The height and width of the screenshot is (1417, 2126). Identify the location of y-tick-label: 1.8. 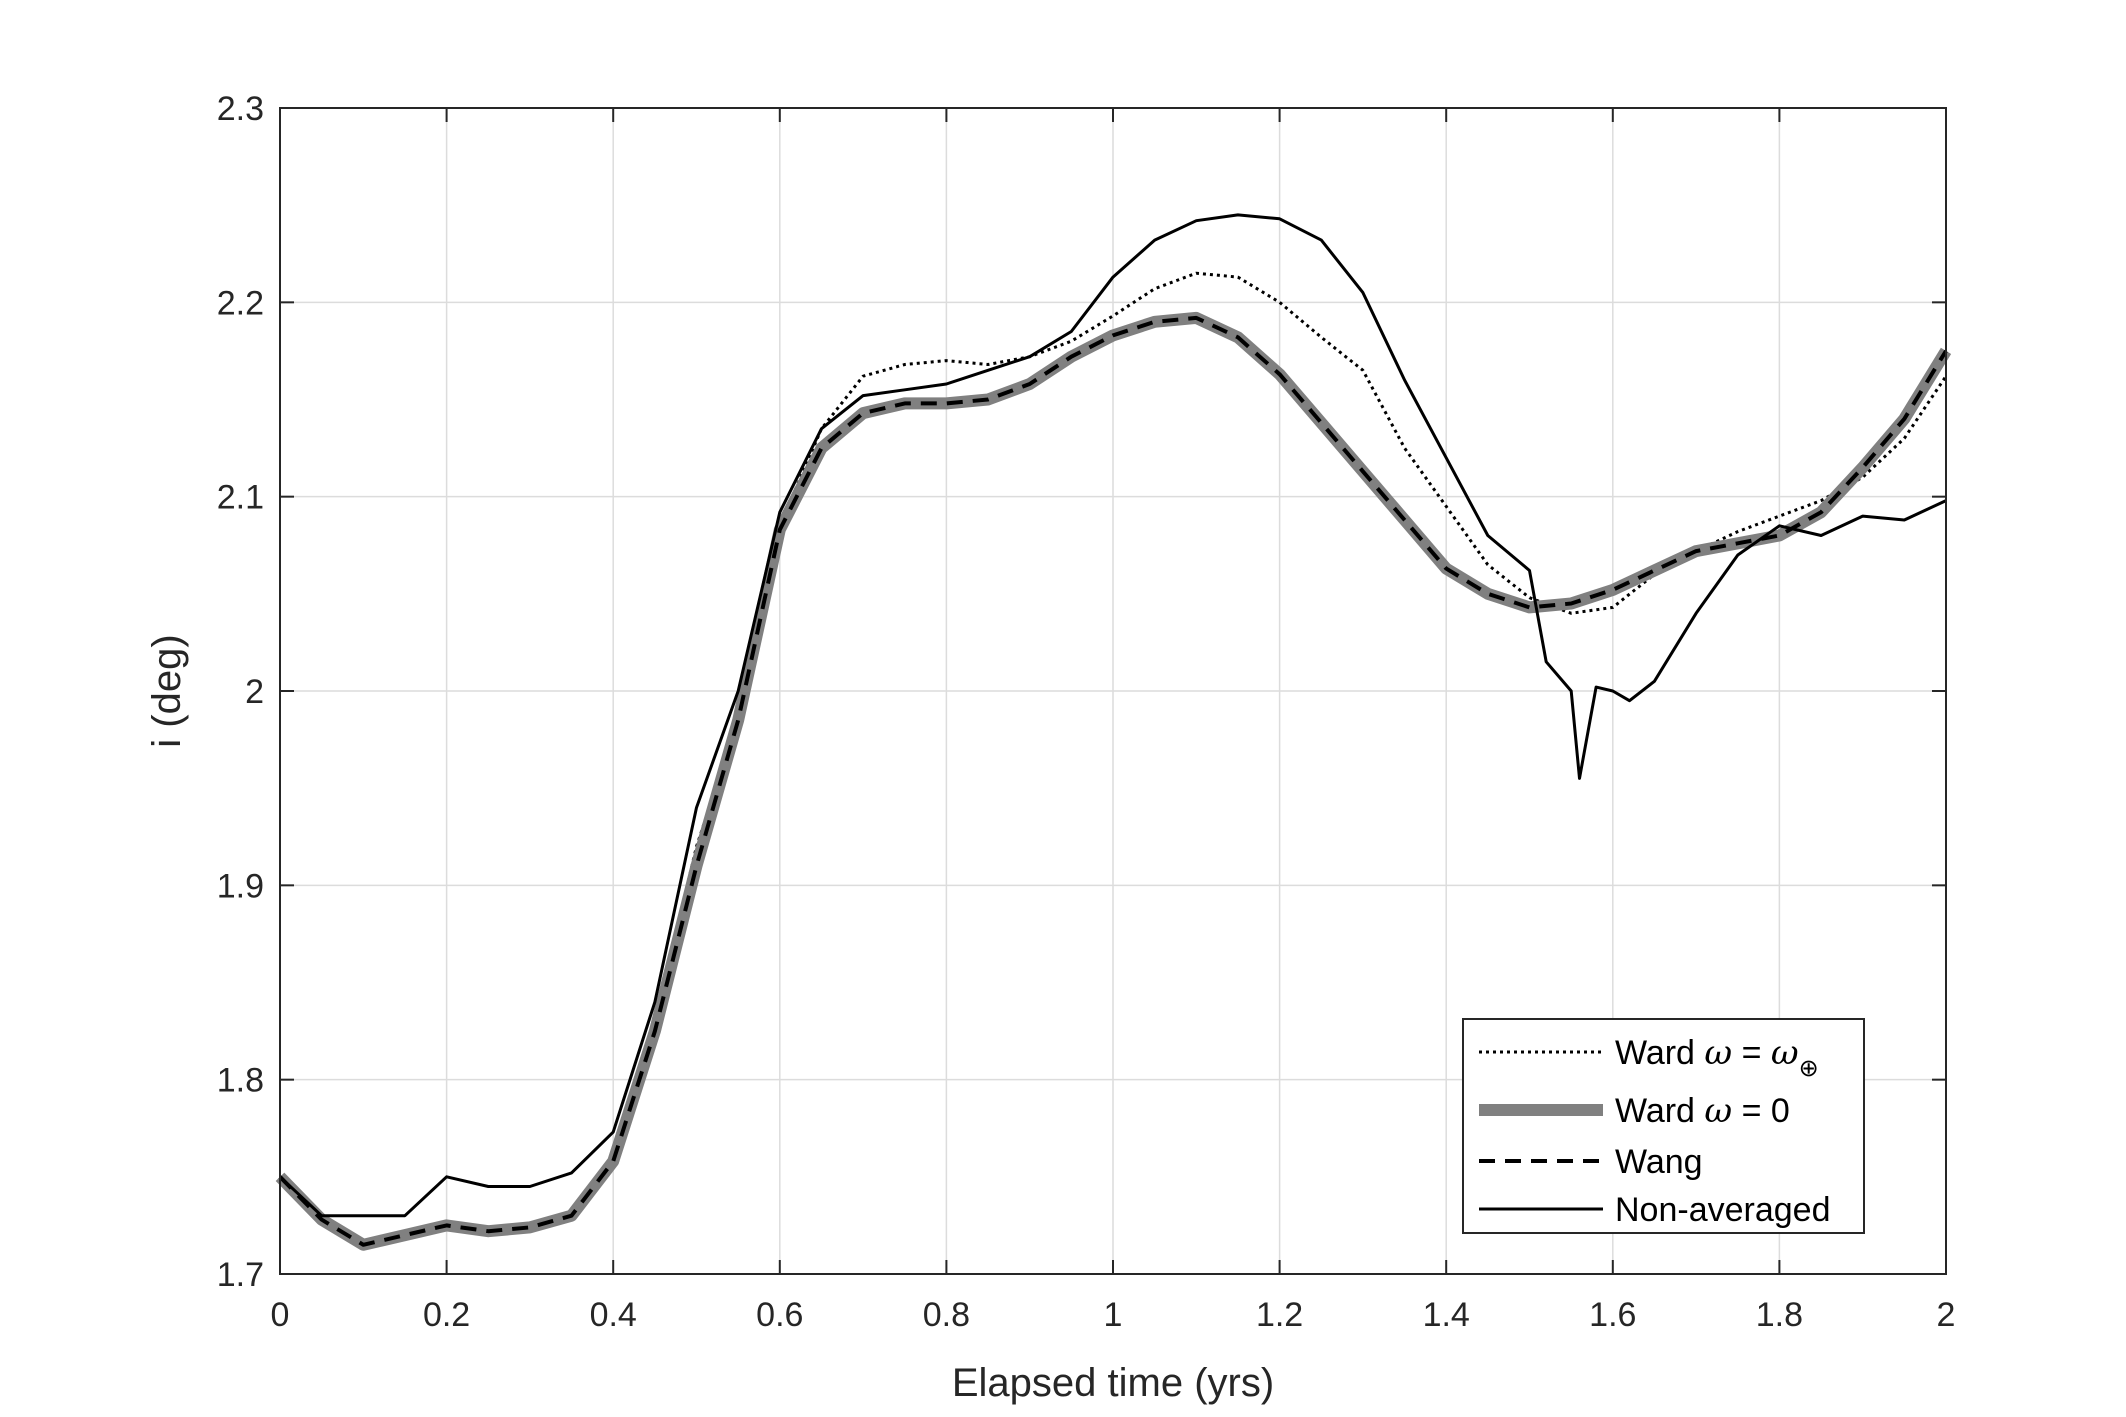
(240, 1081).